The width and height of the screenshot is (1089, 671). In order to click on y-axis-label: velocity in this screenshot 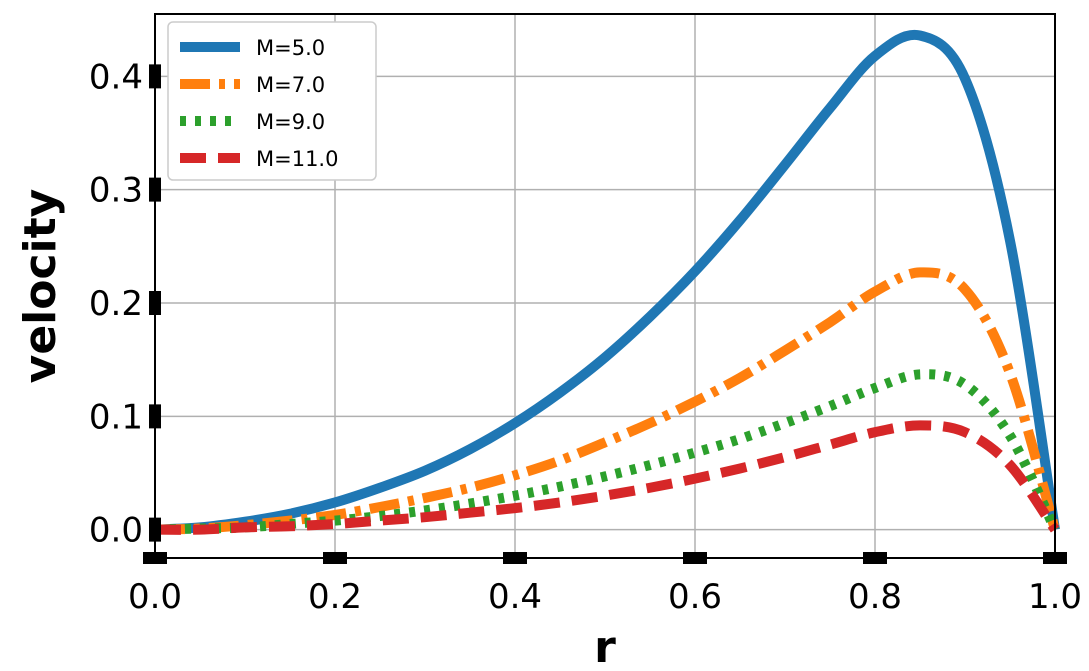, I will do `click(40, 286)`.